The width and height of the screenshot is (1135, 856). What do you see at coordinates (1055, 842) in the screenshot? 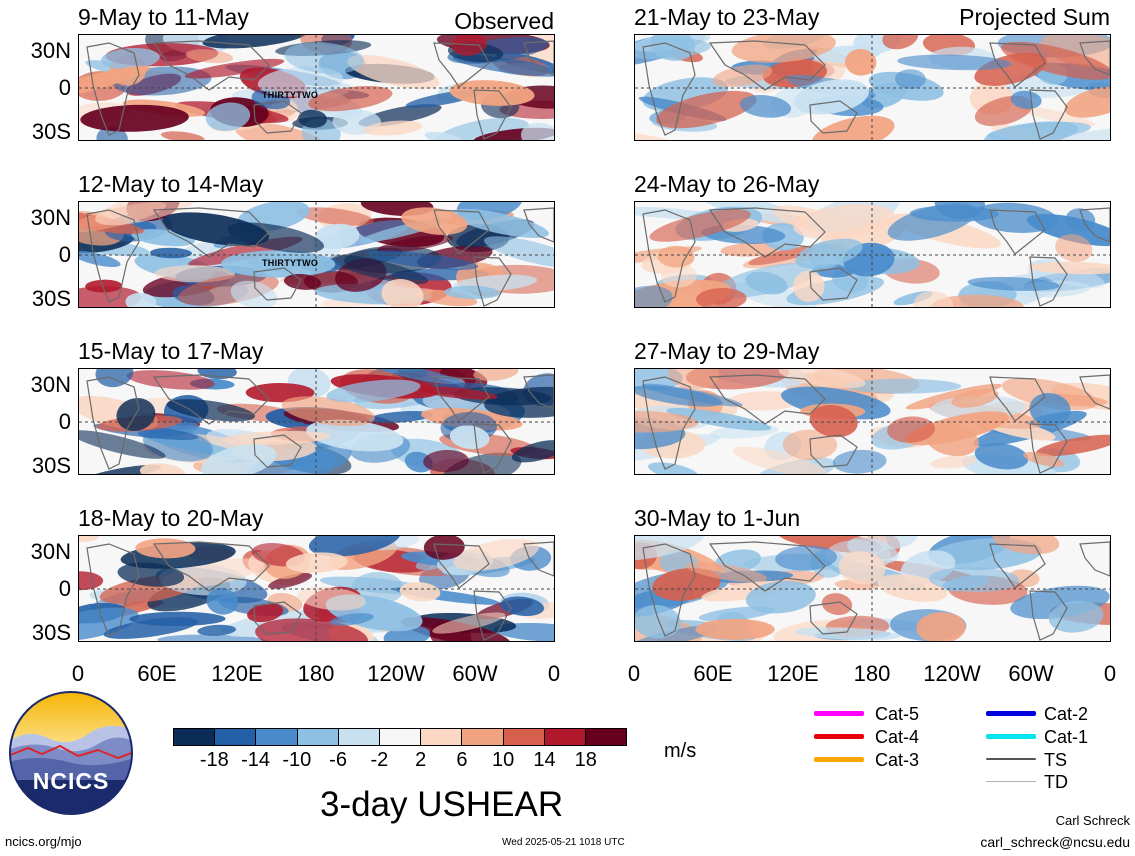
I see `footer-email: carl_schreck@ncsu.edu` at bounding box center [1055, 842].